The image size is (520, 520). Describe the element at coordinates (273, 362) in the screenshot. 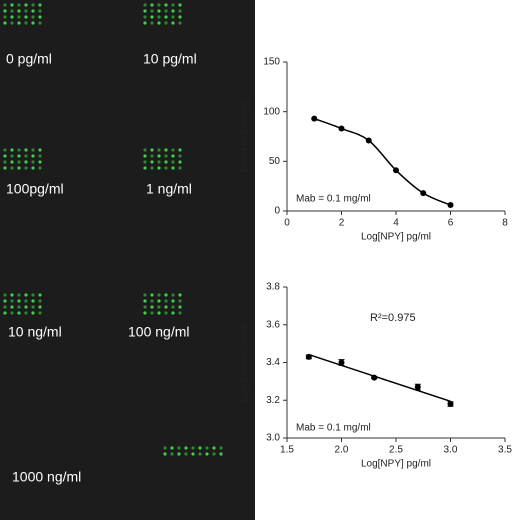

I see `y-tick-label: 3.4` at that location.